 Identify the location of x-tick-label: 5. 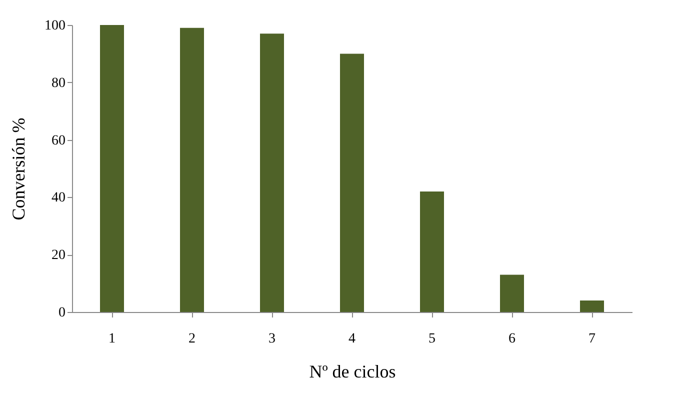
(432, 339).